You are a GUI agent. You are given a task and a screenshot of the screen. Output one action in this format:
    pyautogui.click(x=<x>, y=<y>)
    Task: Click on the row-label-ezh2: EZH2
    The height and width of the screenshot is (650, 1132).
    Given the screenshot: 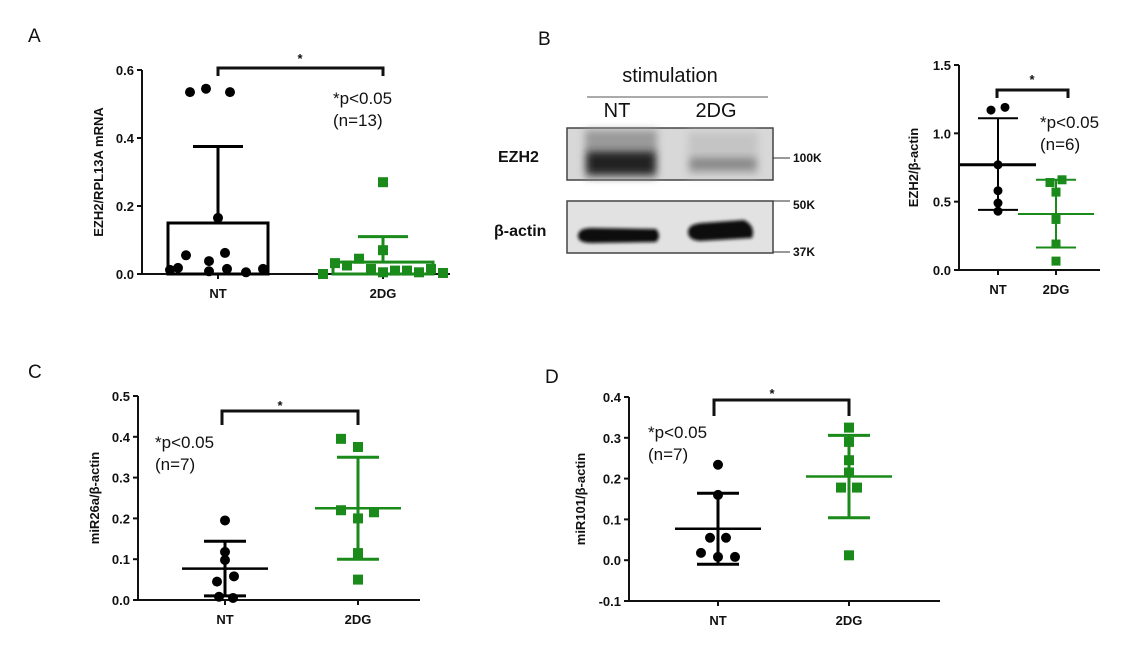 What is the action you would take?
    pyautogui.click(x=518, y=157)
    